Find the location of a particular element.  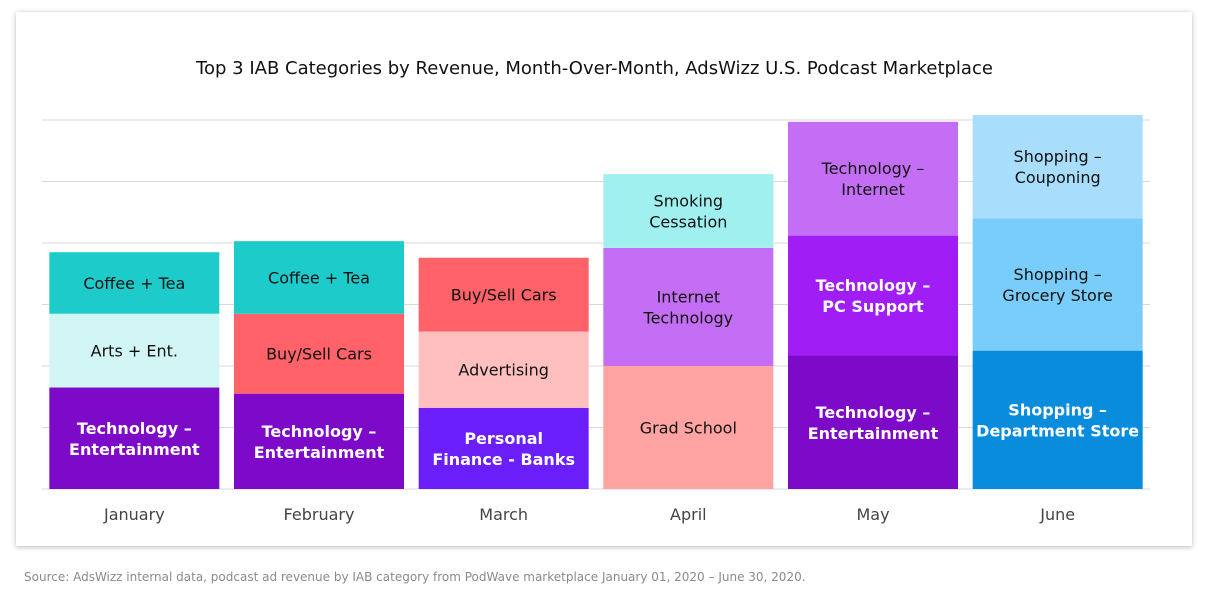

segment-label: Technology – Internet is located at coordinates (873, 179).